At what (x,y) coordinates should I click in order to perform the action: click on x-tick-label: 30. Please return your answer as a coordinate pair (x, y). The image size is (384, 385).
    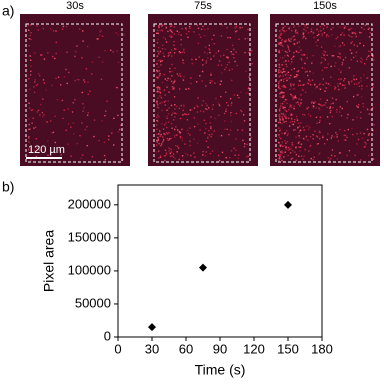
    Looking at the image, I should click on (152, 348).